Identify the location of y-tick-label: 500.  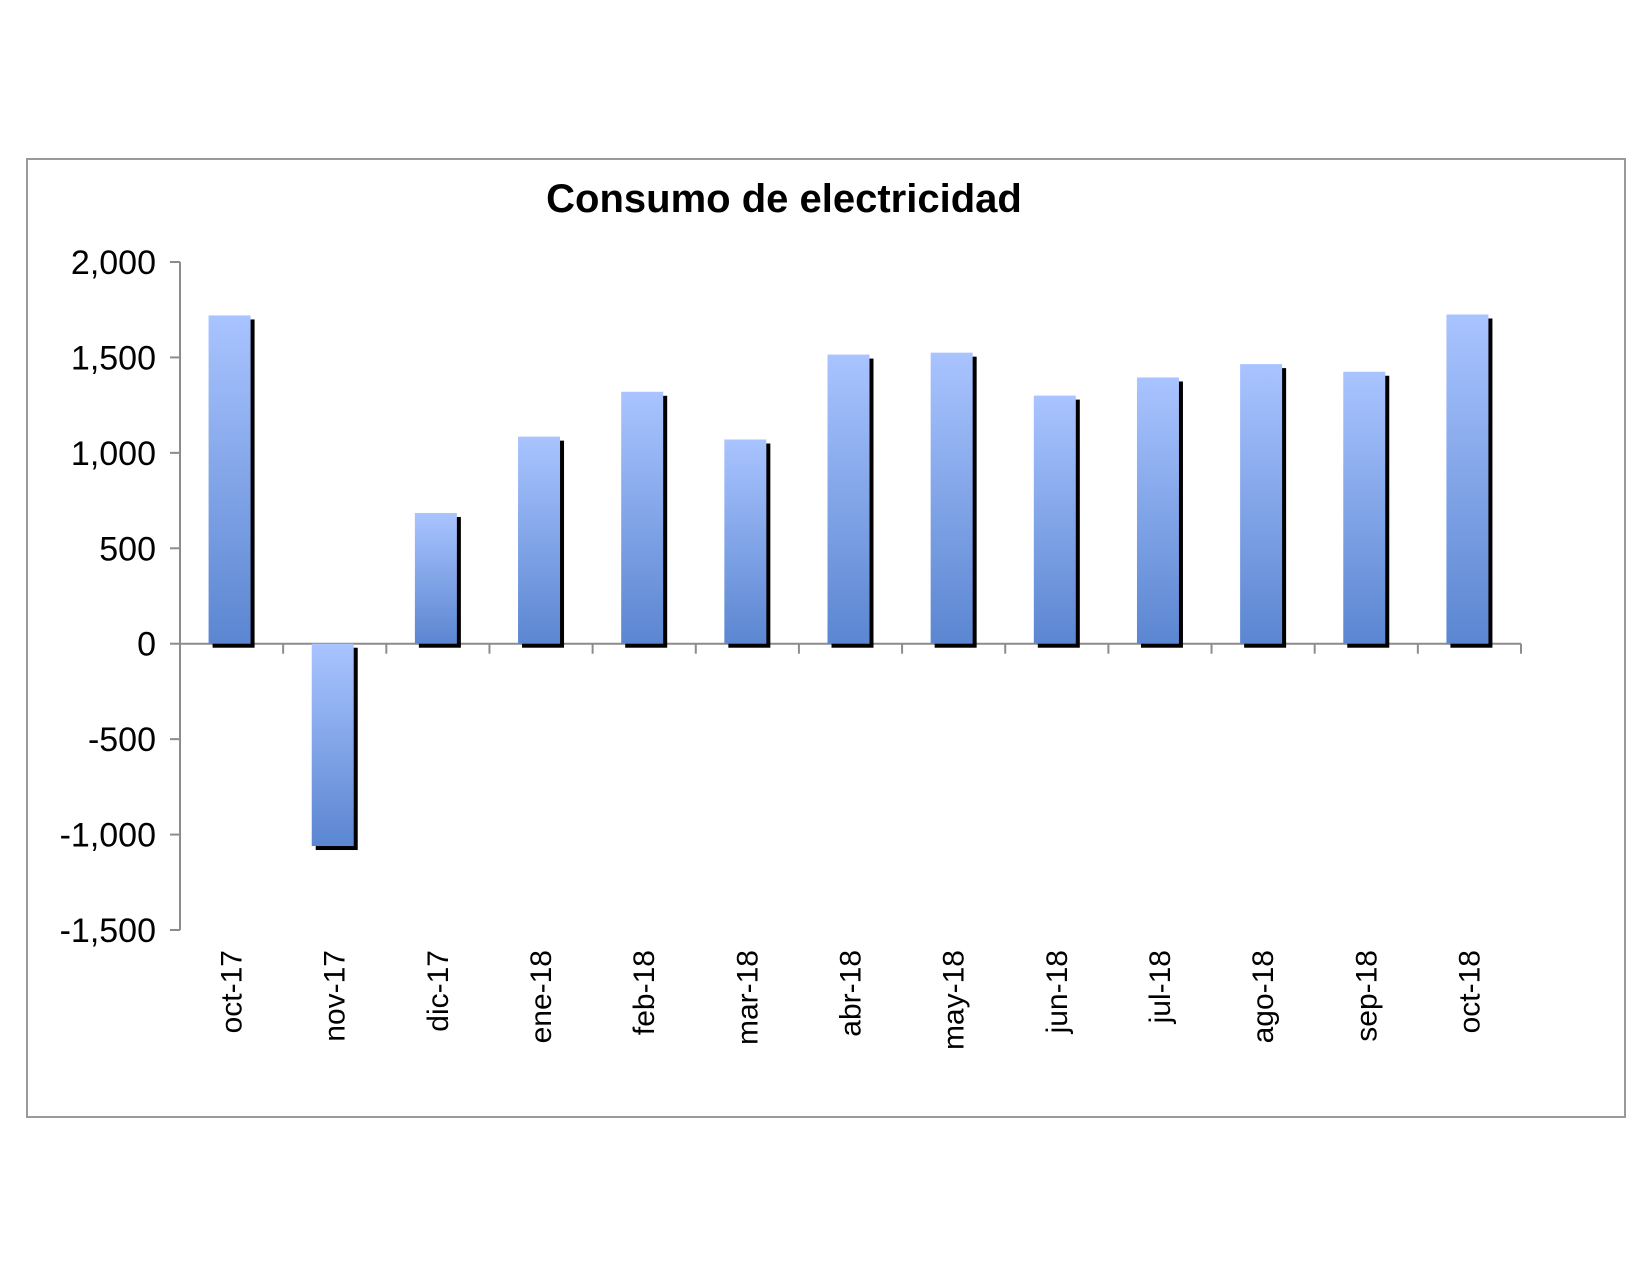
(127, 549).